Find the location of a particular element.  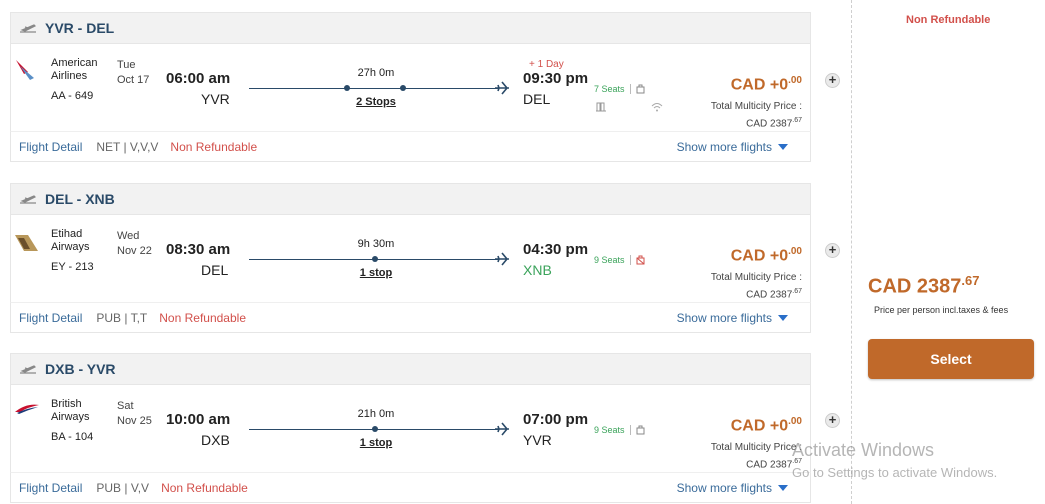

arrival-time: 09:30 pm is located at coordinates (556, 78).